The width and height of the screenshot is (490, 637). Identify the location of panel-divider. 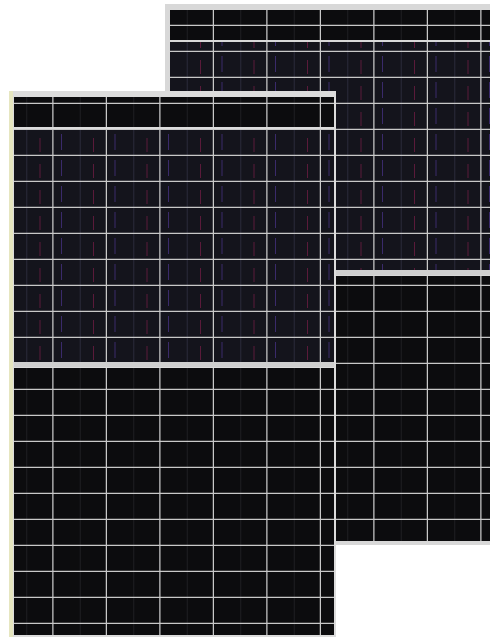
(174, 364).